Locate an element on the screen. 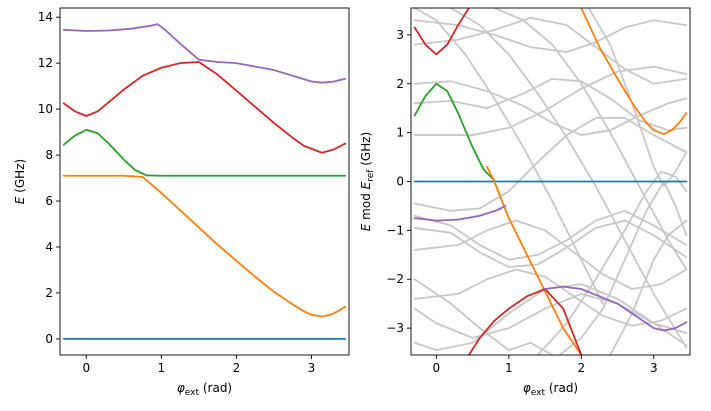  y-tick-label: 1 is located at coordinates (400, 133).